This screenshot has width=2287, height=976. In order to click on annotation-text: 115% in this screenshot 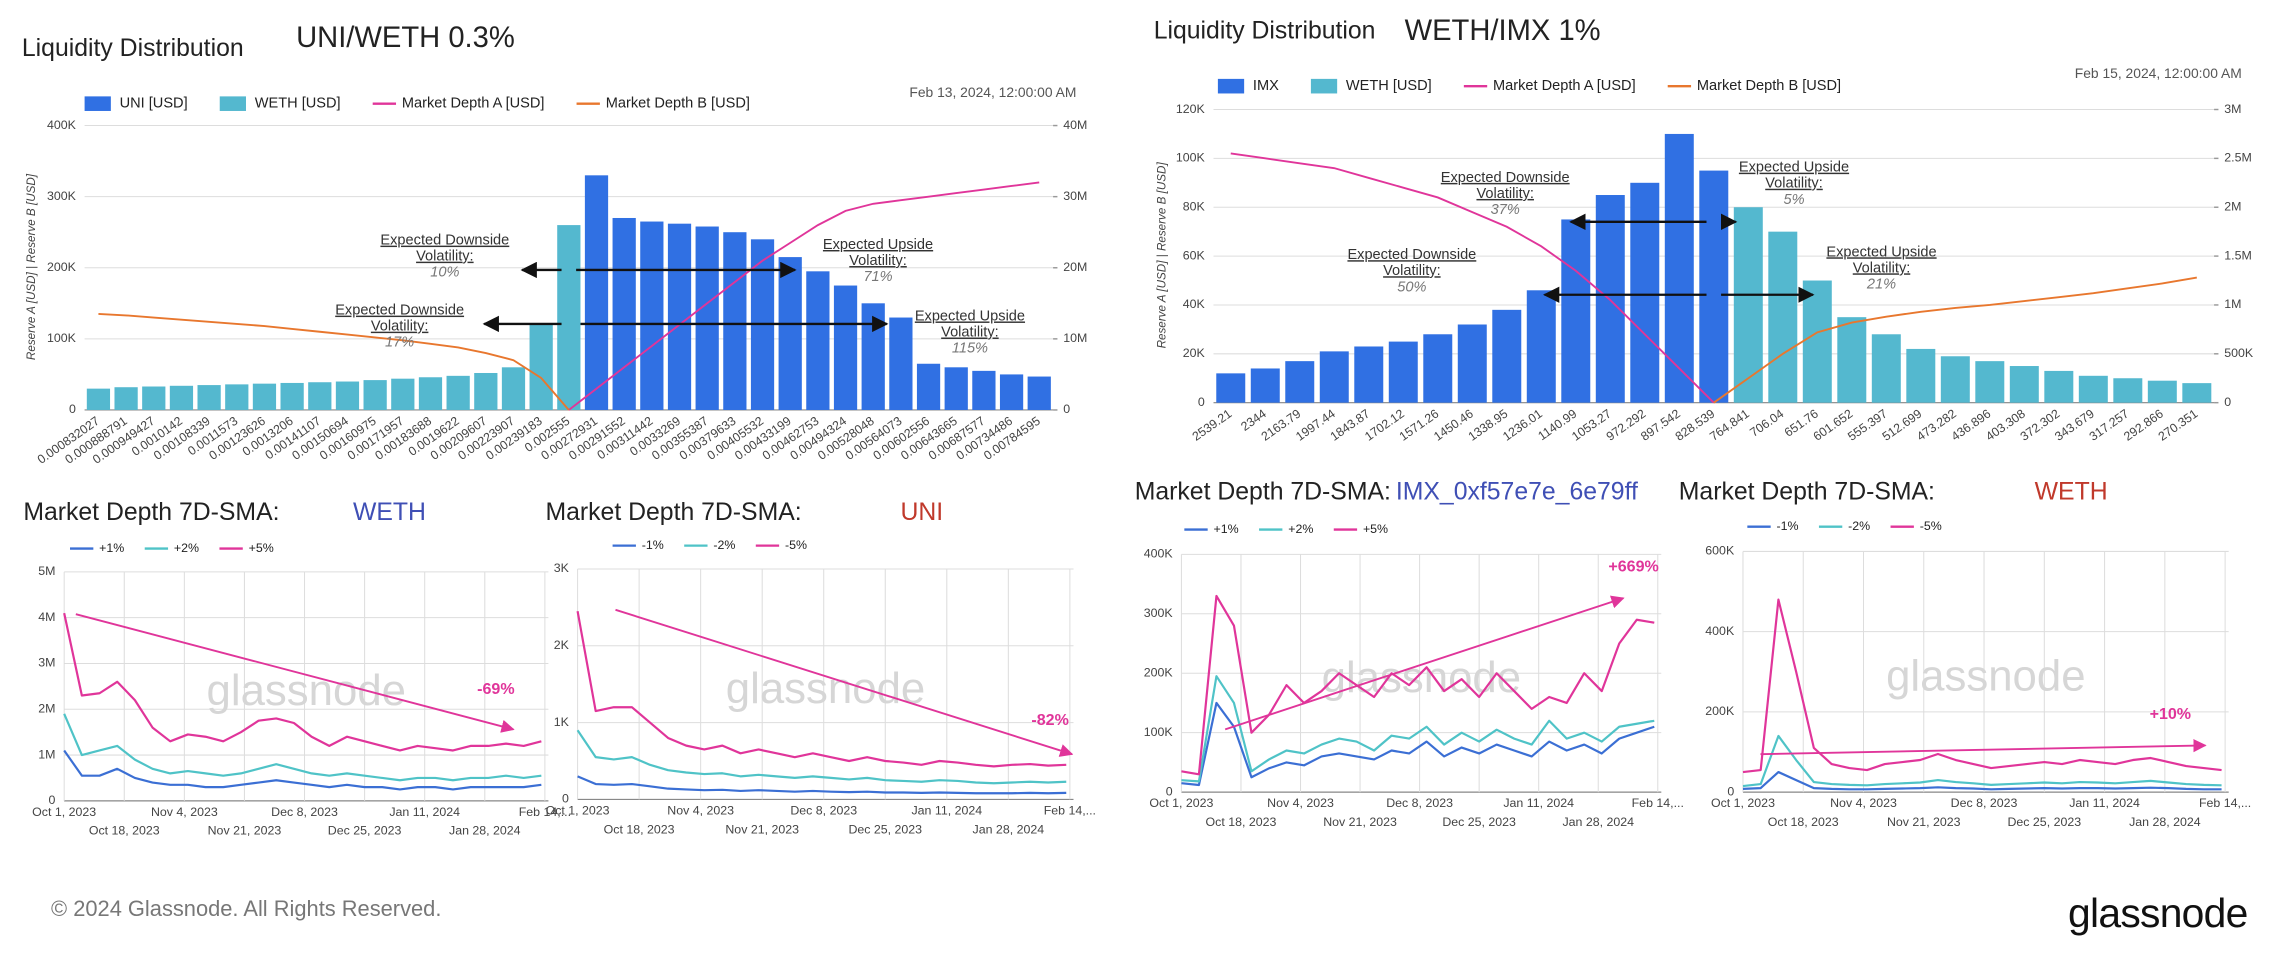, I will do `click(970, 349)`.